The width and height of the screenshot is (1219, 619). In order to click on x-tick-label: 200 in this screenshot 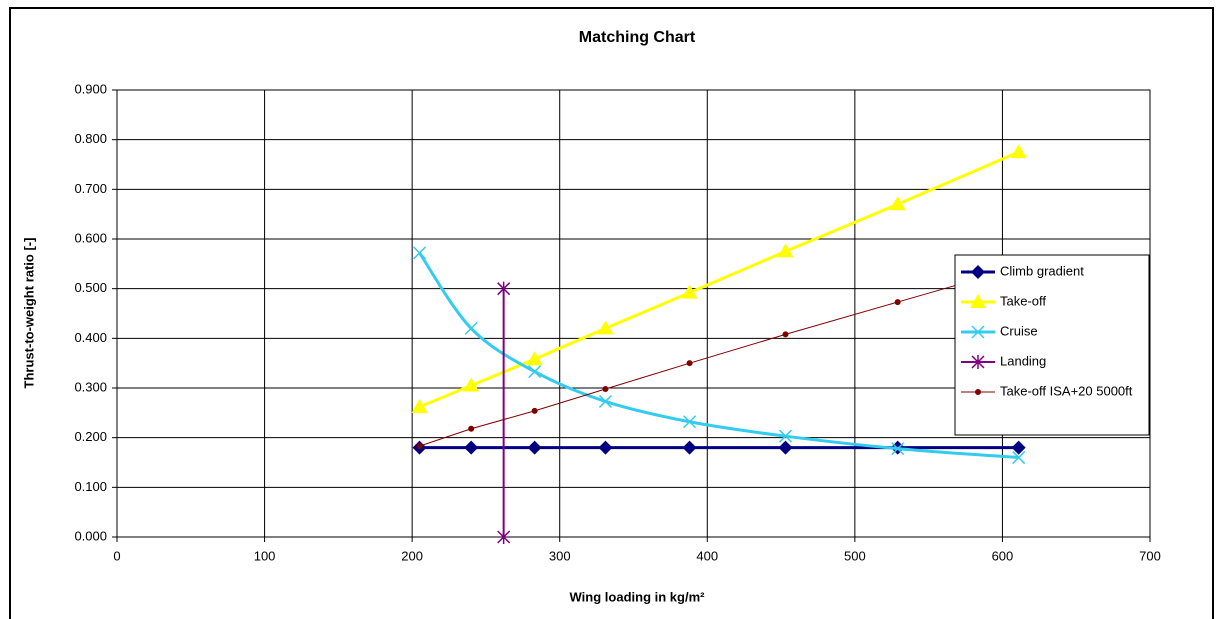, I will do `click(412, 555)`.